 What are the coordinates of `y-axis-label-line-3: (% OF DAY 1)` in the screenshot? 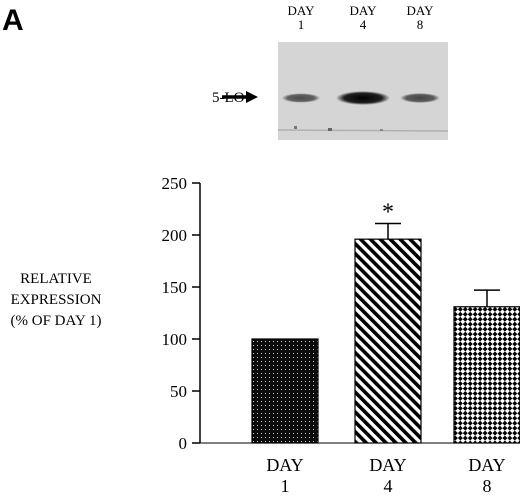 It's located at (56, 321).